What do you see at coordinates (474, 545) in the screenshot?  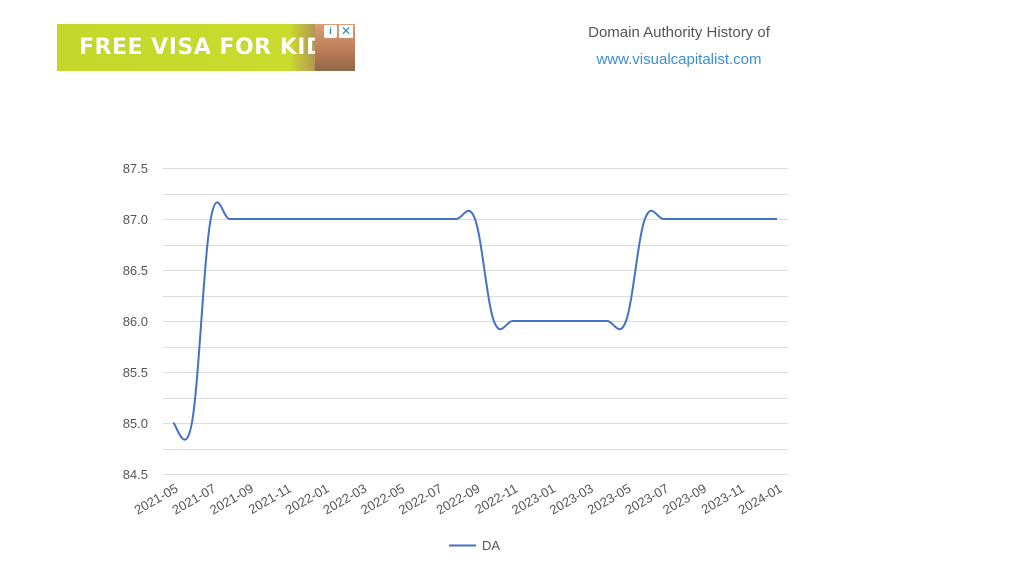 I see `legend: DA` at bounding box center [474, 545].